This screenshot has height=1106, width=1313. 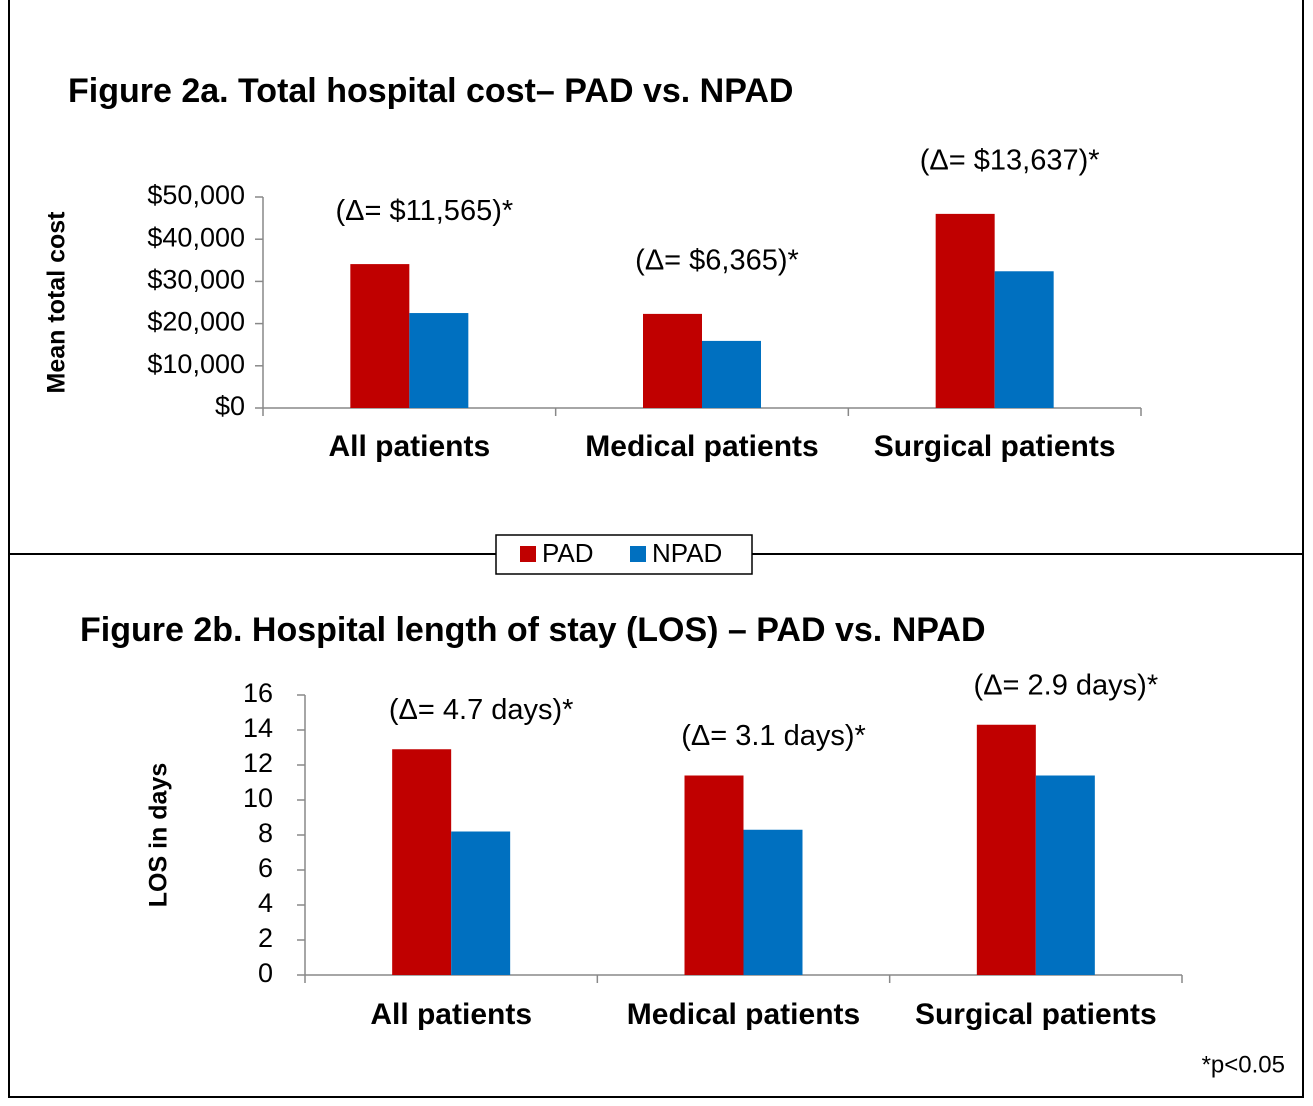 I want to click on y-axis-title: LOS in days, so click(x=159, y=835).